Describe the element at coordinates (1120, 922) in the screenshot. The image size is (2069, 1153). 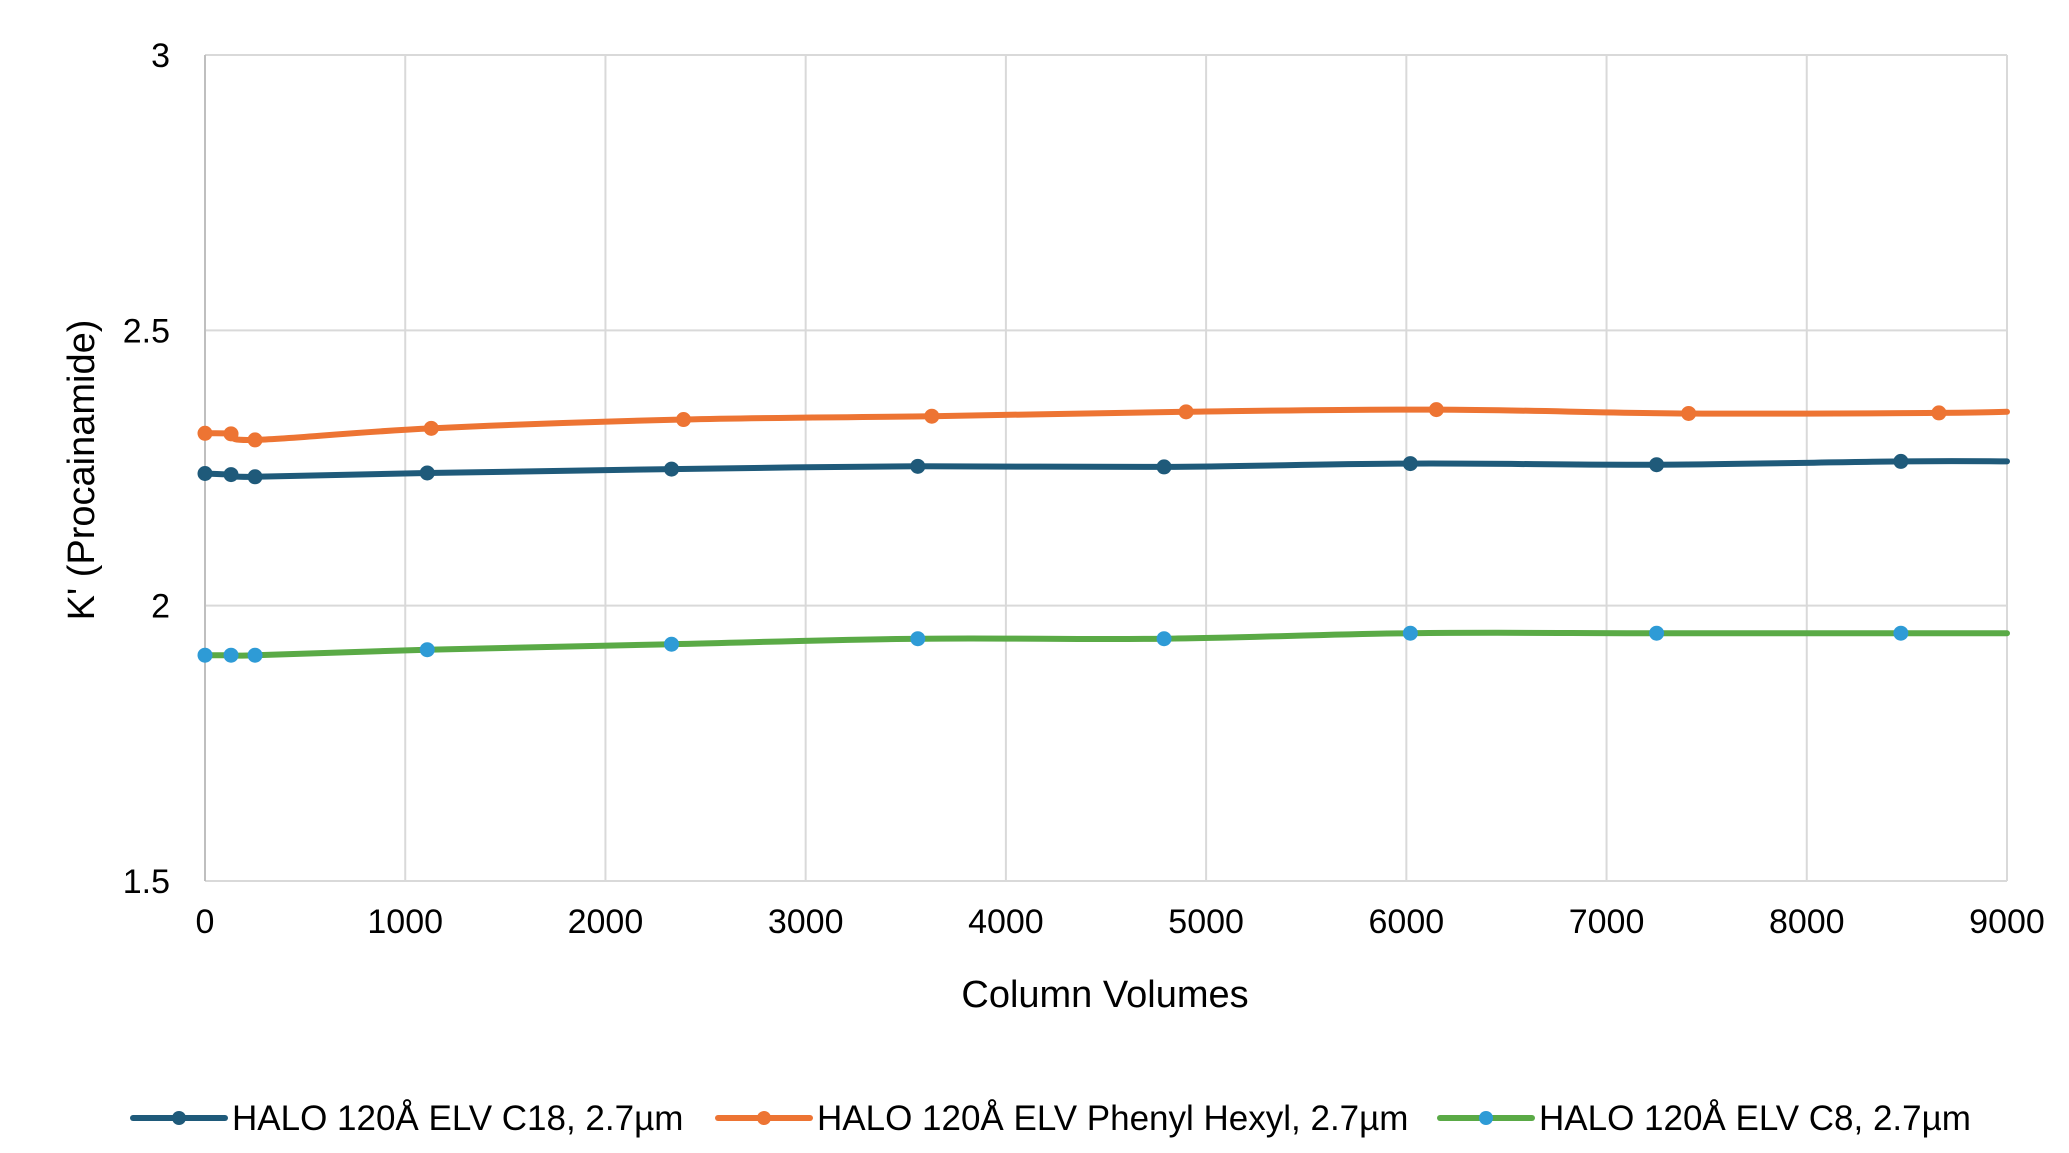
I see `x-tick-labels: 0 1000 2000 3000 4000 5000 6000 7000 8000 9000` at that location.